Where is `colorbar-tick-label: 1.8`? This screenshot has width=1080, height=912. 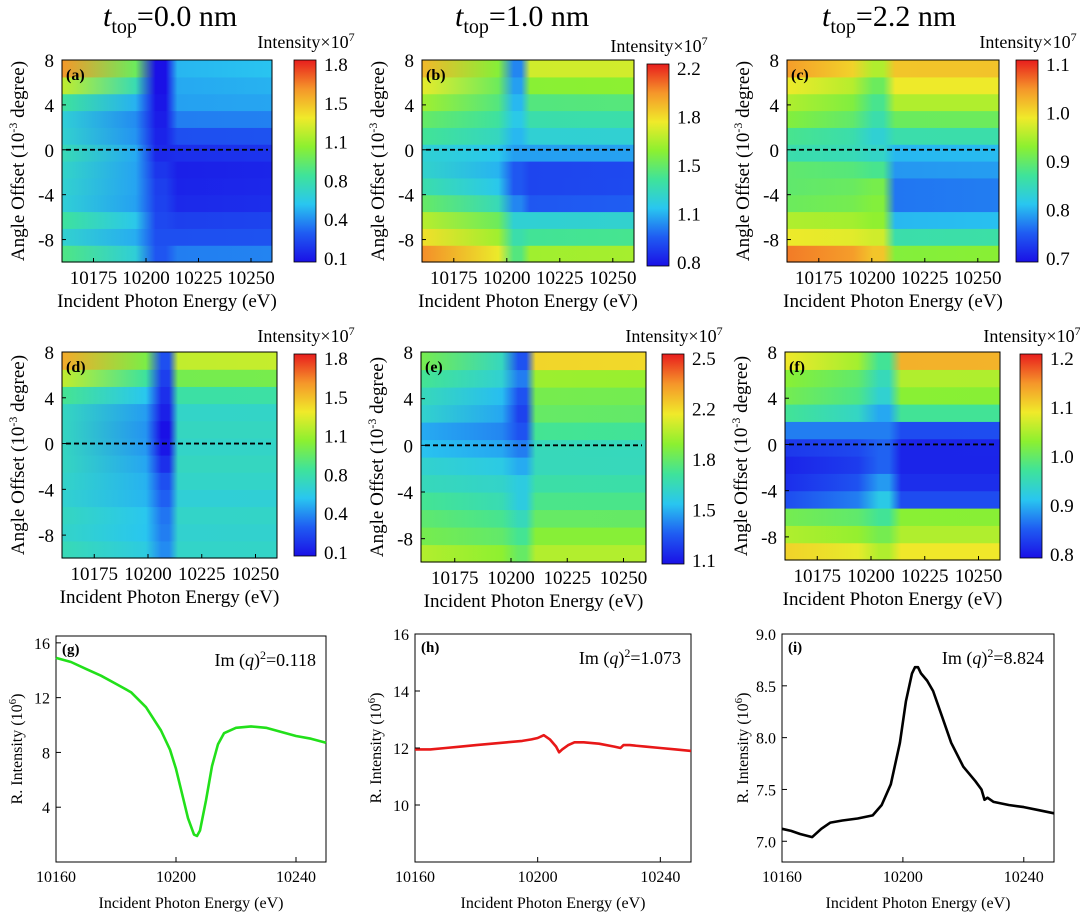
colorbar-tick-label: 1.8 is located at coordinates (704, 460).